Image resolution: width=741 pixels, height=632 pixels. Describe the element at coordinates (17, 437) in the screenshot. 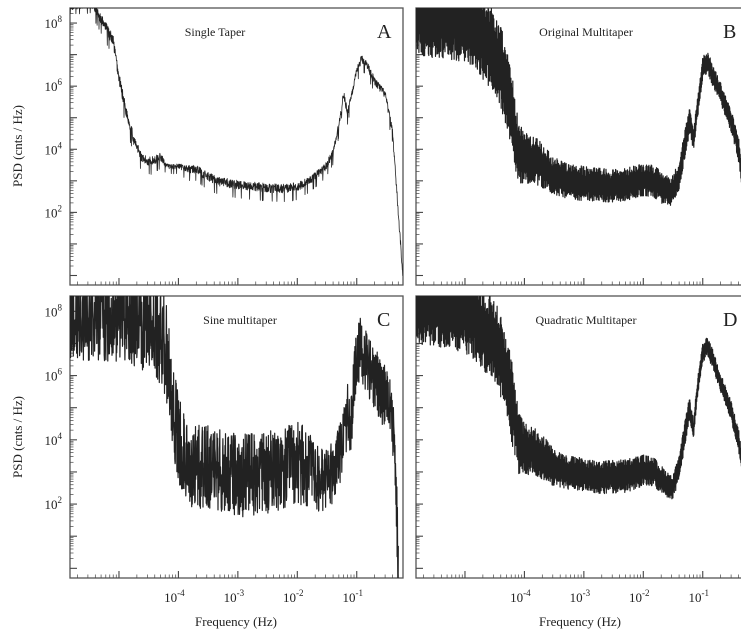

I see `y-axis-label-bottom: PSD (cnts / Hz)` at that location.